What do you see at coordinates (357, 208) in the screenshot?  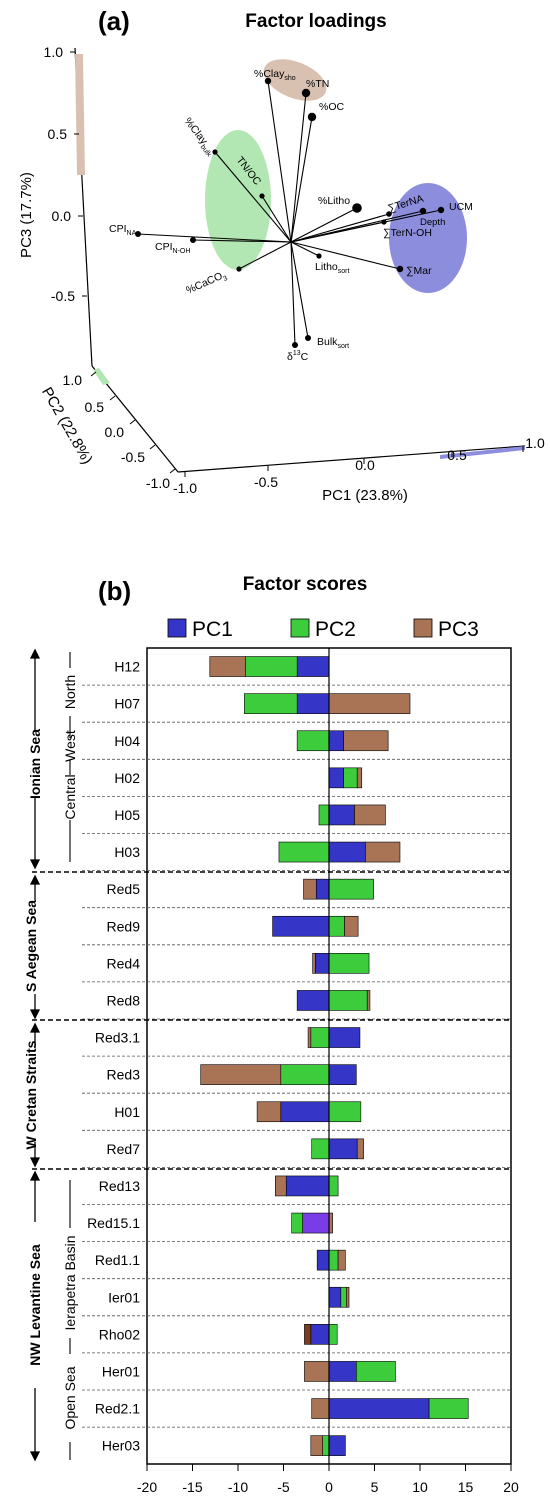 I see `endpoint-litho` at bounding box center [357, 208].